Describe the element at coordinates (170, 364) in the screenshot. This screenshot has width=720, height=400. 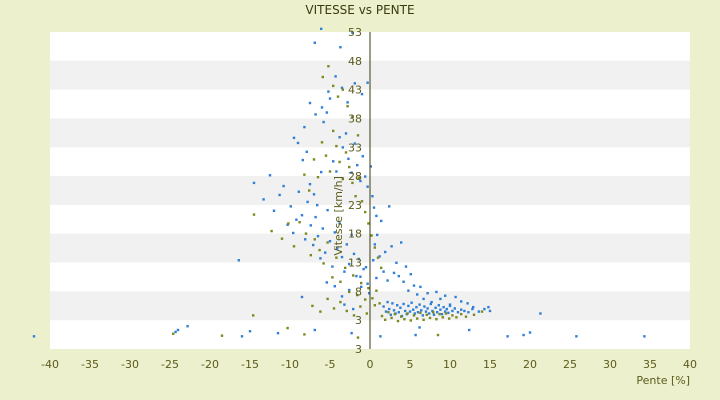
I see `x-tick-label: -25` at that location.